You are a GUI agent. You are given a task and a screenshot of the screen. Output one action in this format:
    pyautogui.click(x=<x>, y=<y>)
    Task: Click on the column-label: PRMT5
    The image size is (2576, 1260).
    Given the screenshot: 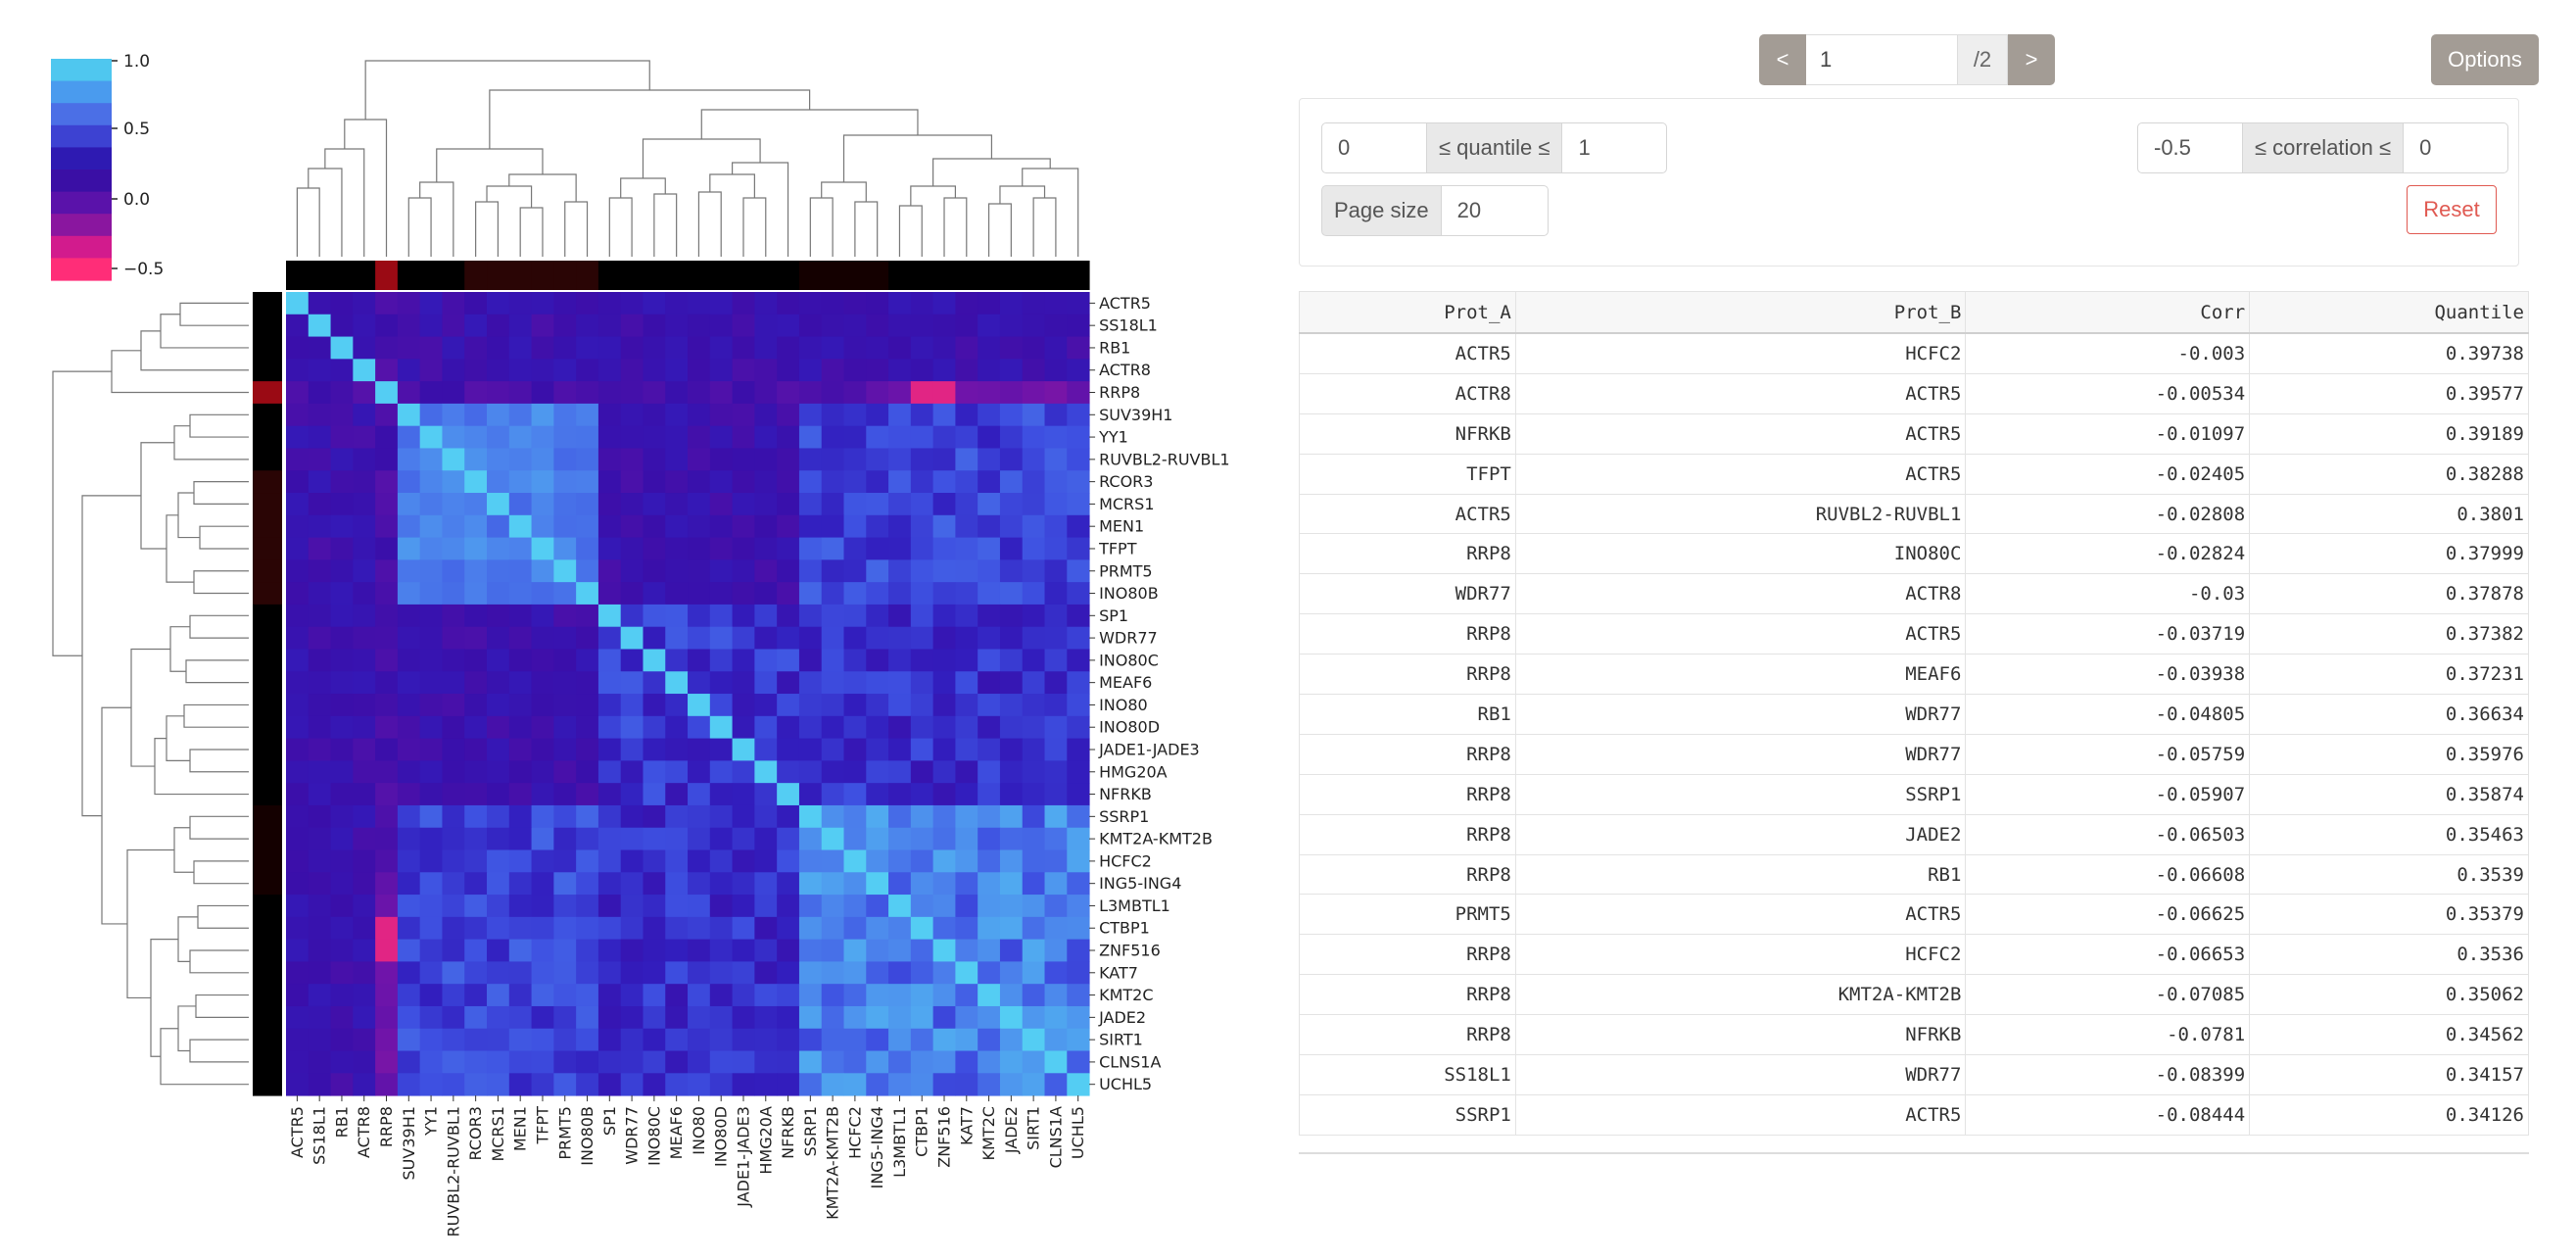 What is the action you would take?
    pyautogui.click(x=564, y=1133)
    